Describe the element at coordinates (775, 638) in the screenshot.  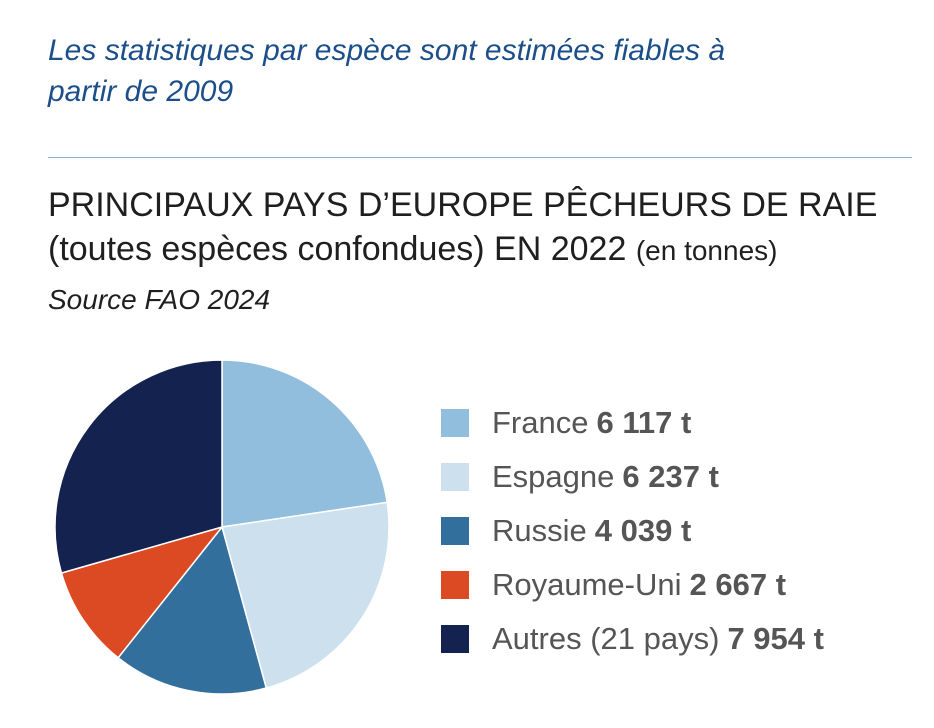
I see `legend-value: 7 954 t` at that location.